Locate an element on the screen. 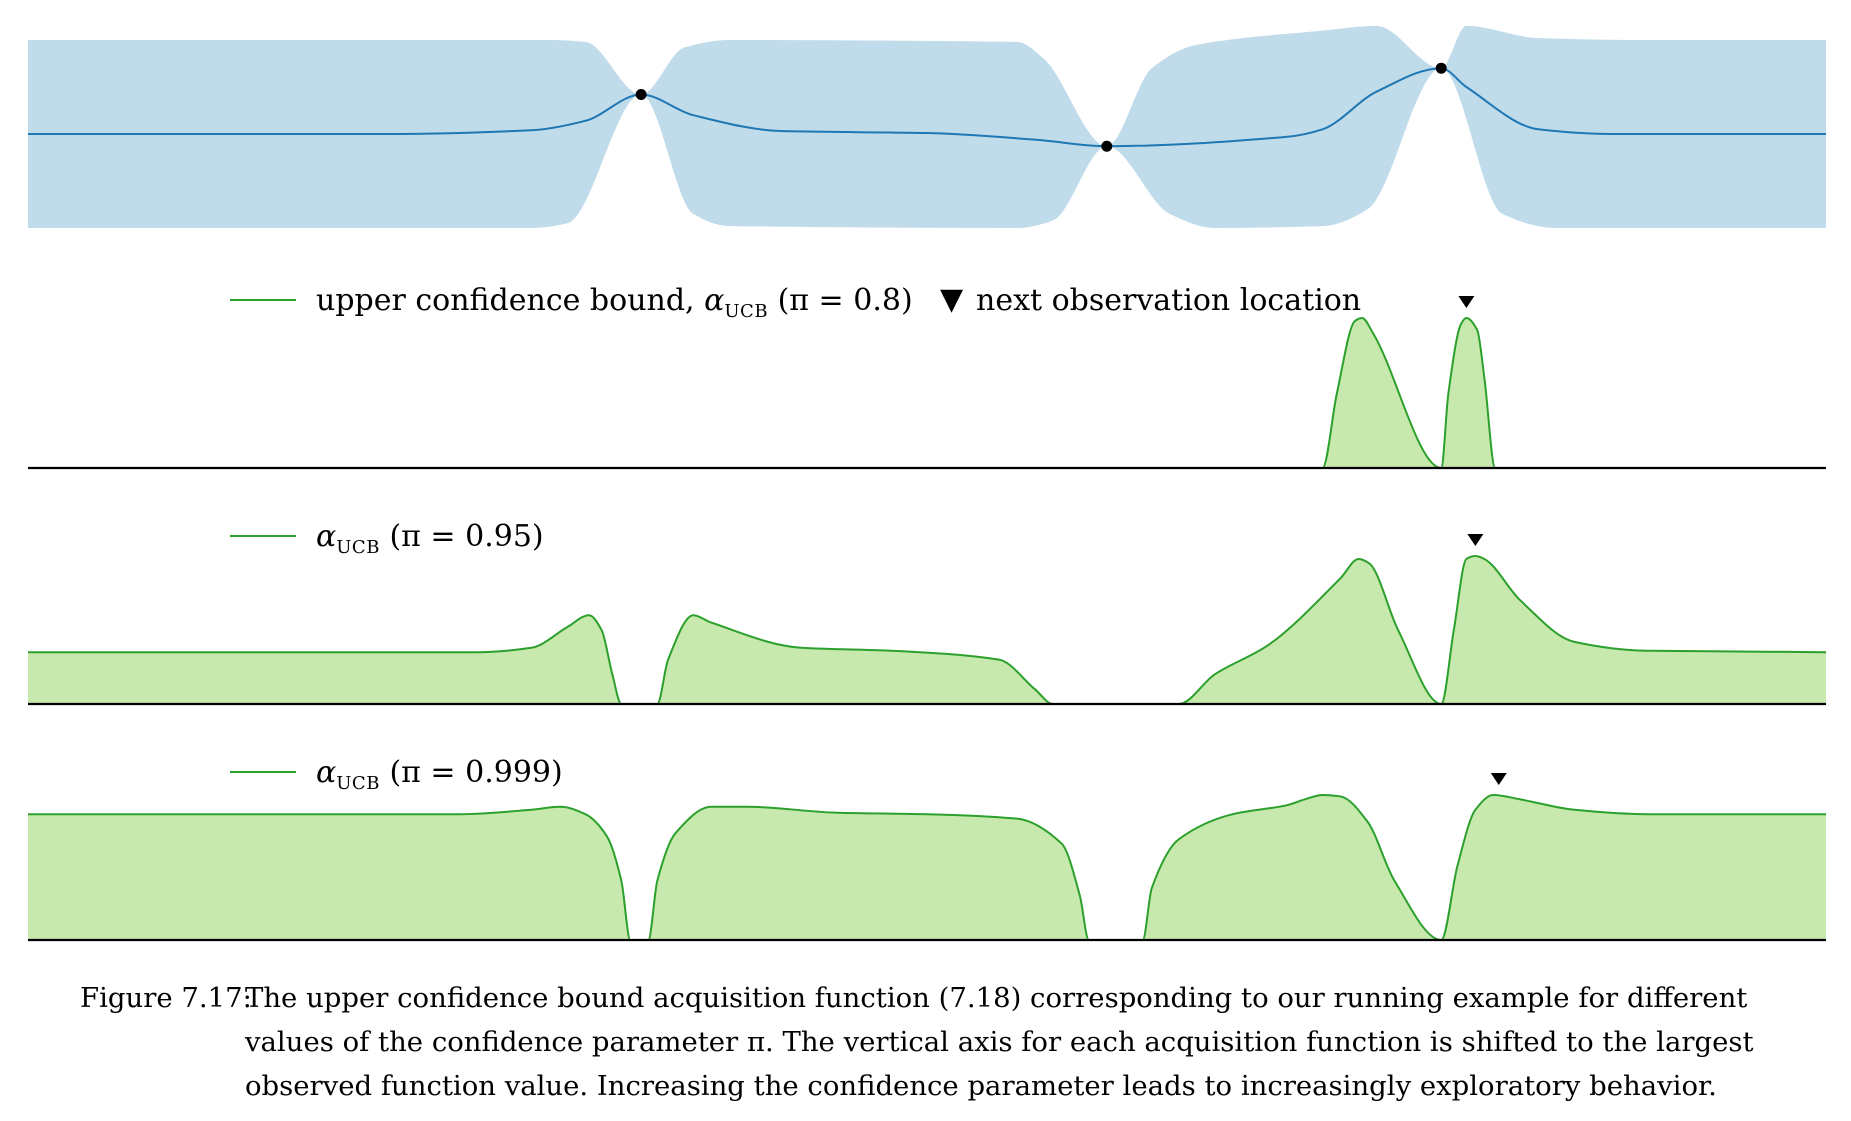 The height and width of the screenshot is (1121, 1851). legend: αUCB (π = 0.999) is located at coordinates (396, 774).